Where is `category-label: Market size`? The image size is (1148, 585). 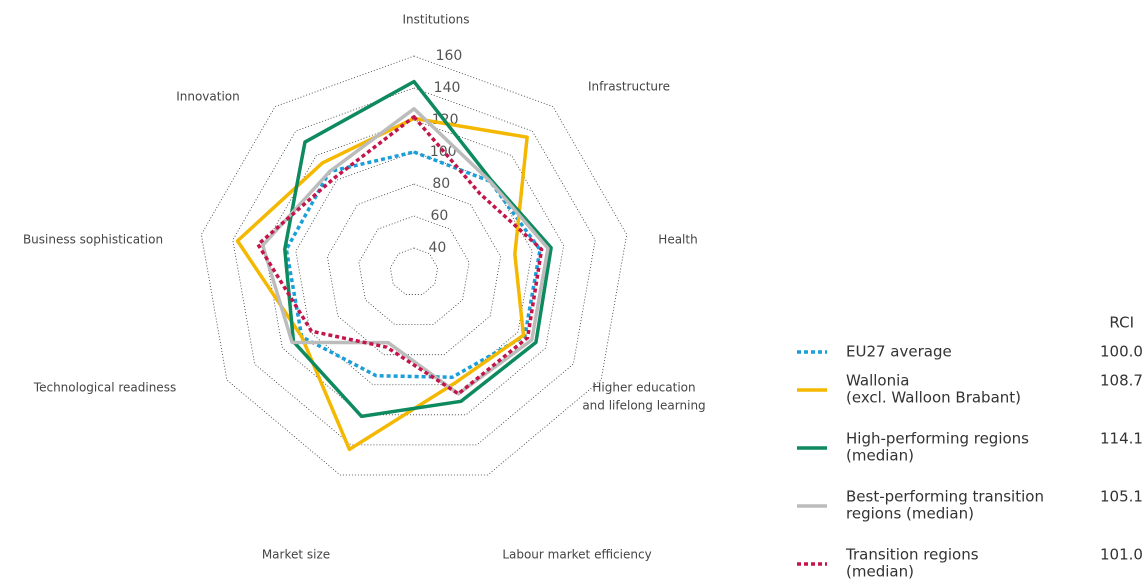
category-label: Market size is located at coordinates (296, 555).